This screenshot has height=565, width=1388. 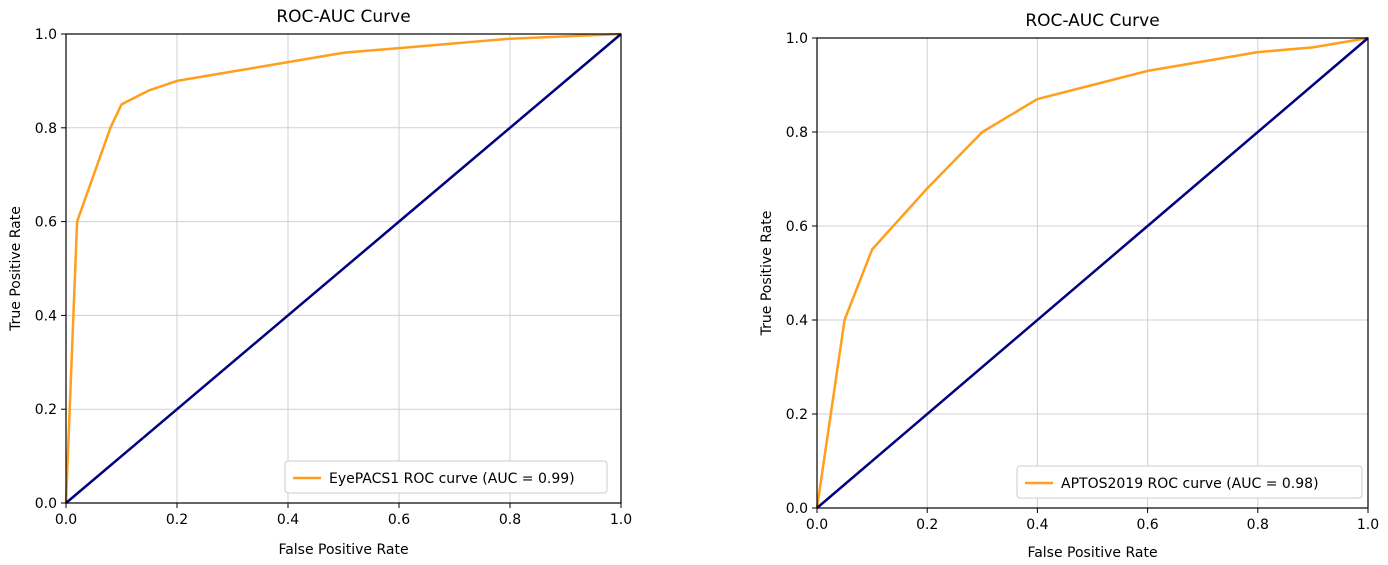 I want to click on legend-entry-label: APTOS2019 ROC curve (AUC = 0.98), so click(x=1190, y=484).